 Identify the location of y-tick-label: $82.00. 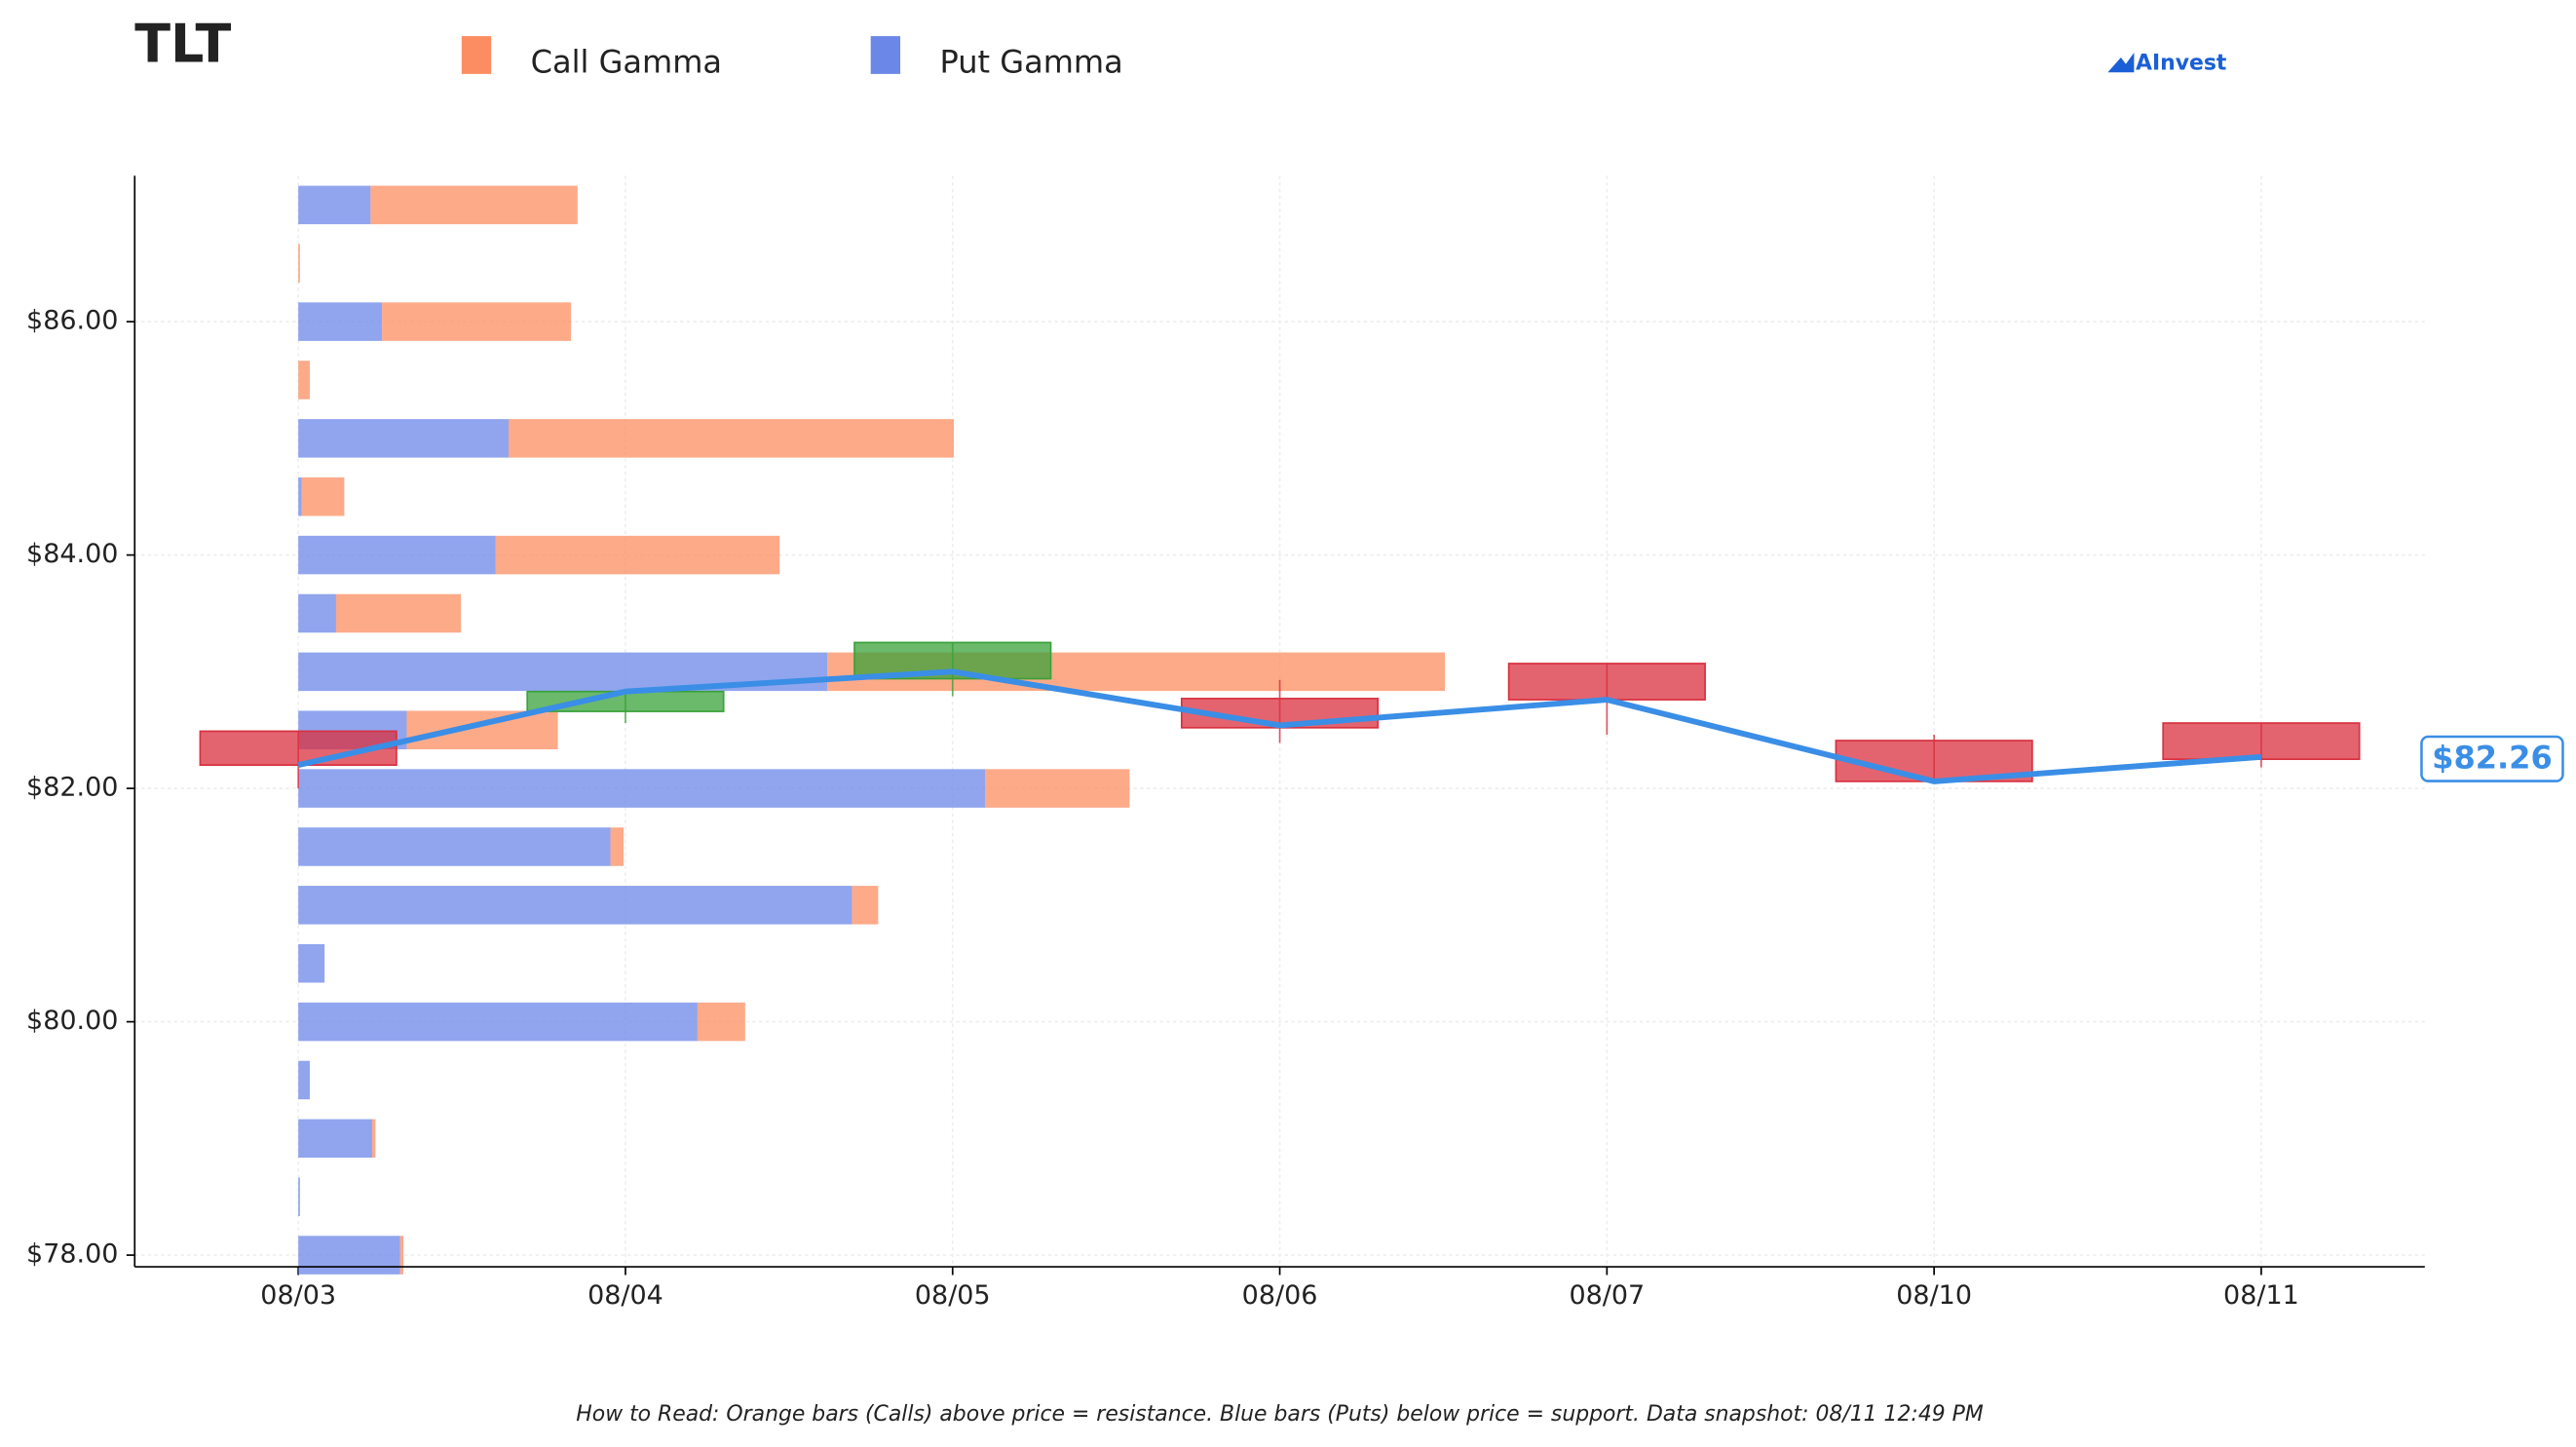
(72, 788).